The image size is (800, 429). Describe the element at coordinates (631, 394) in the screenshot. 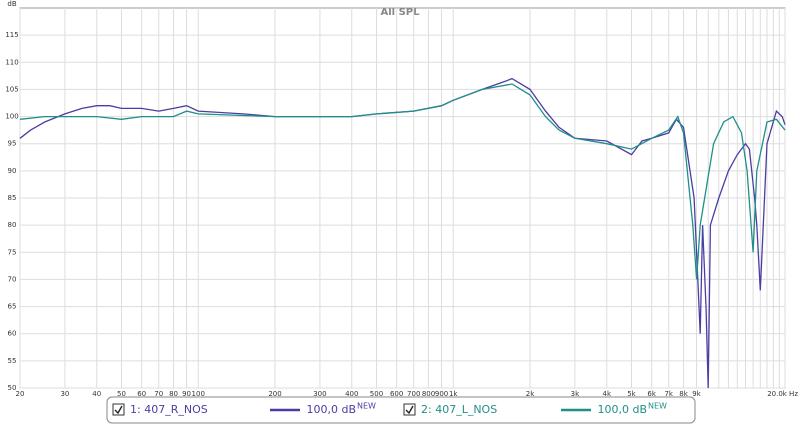

I see `x-tick-label: 5k` at that location.